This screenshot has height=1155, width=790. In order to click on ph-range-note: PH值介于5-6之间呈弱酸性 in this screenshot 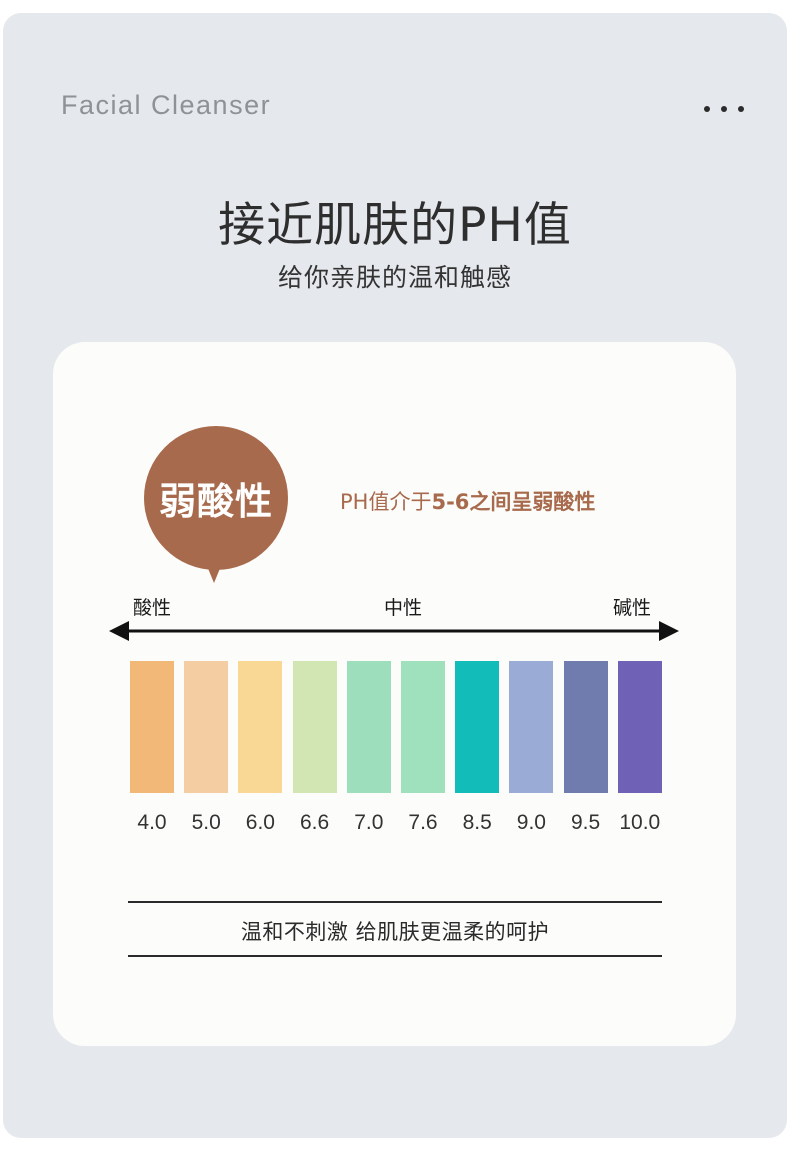, I will do `click(467, 501)`.